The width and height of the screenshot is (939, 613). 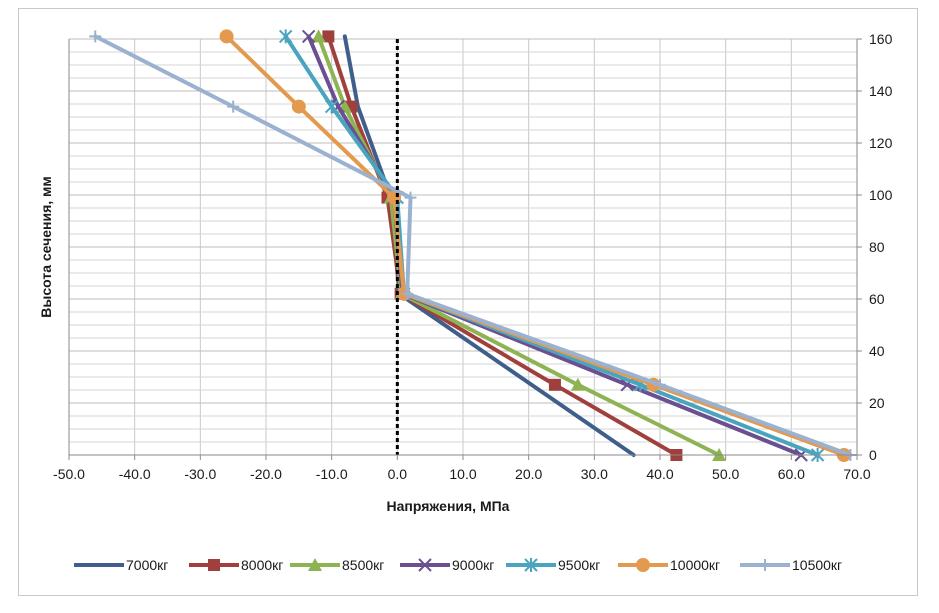 I want to click on y-tick-label: 120, so click(x=881, y=143).